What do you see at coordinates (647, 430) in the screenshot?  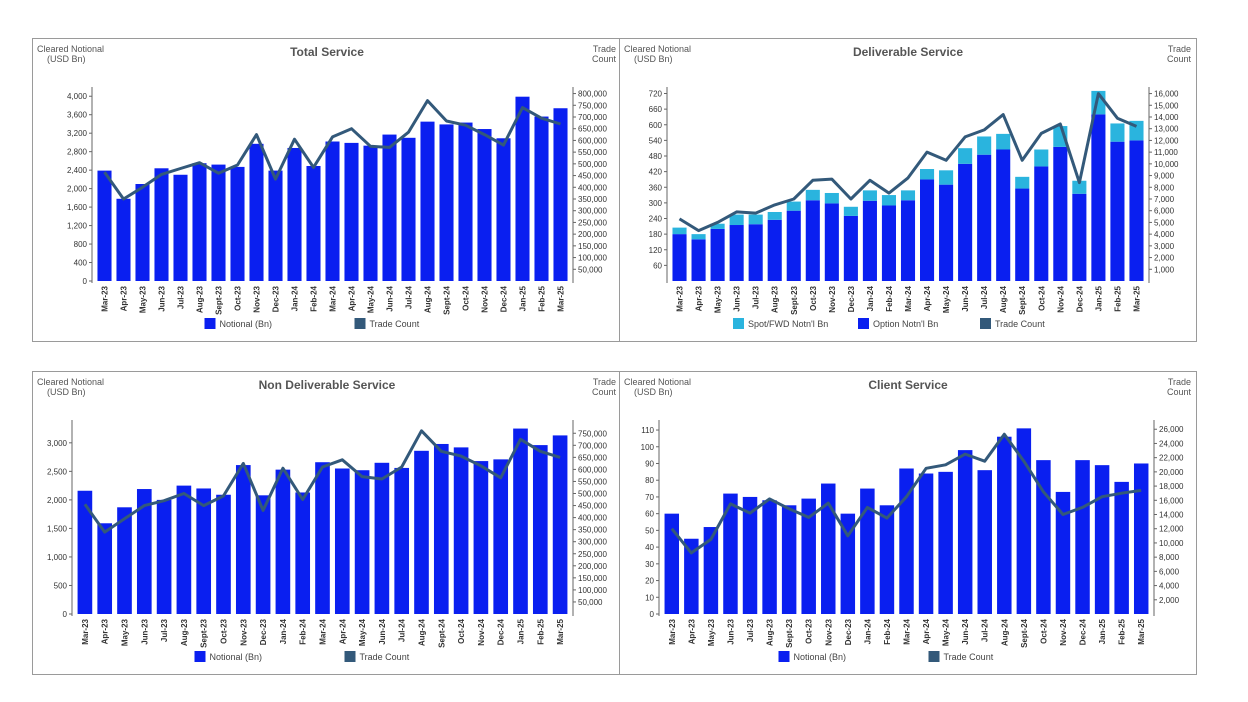 I see `y-tick-label: 110` at bounding box center [647, 430].